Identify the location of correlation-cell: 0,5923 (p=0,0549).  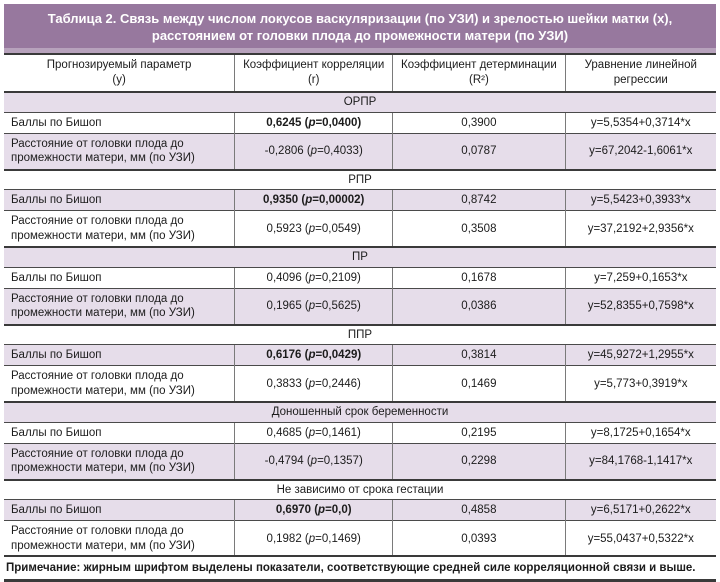
(313, 229).